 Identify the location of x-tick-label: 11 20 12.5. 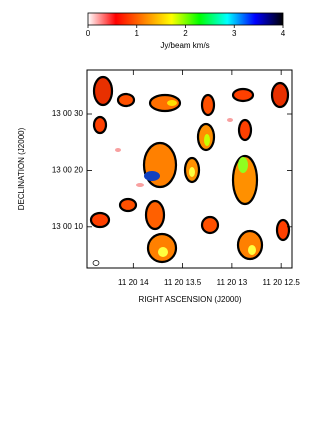
(282, 282).